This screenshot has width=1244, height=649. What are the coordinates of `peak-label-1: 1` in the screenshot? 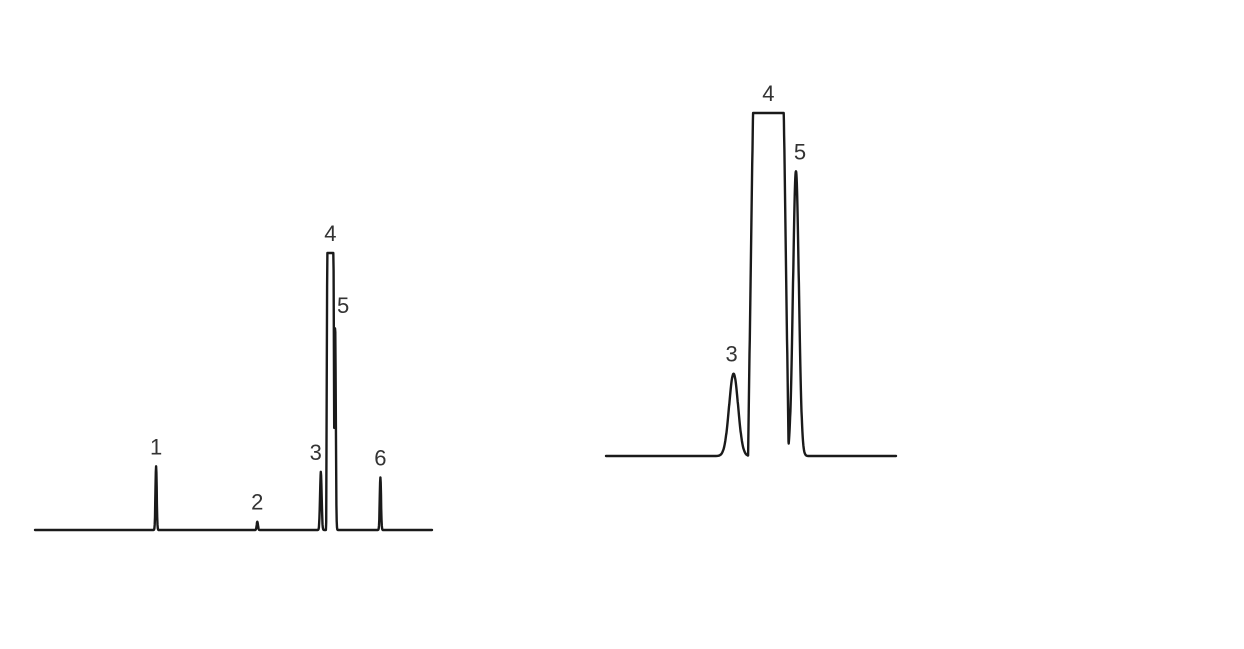 It's located at (156, 446).